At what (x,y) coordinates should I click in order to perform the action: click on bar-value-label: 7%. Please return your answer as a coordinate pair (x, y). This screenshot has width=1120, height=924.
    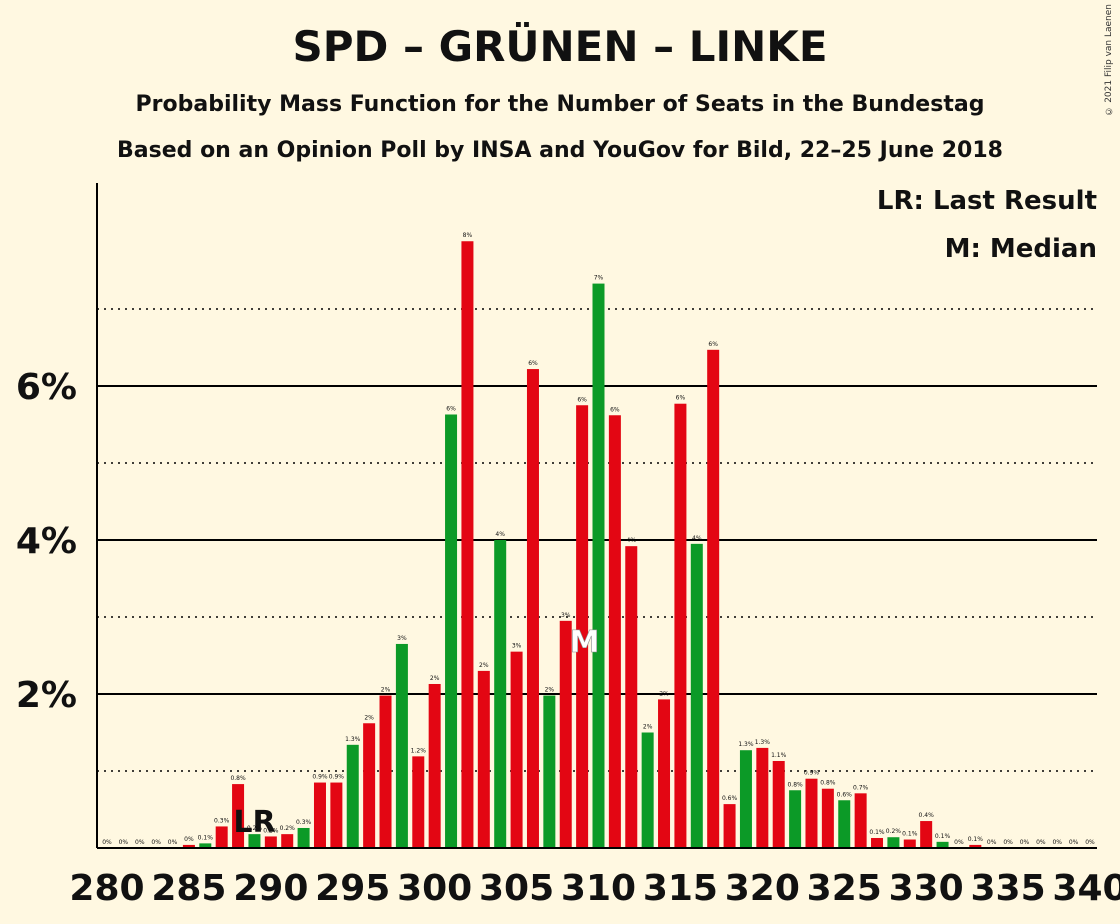
    Looking at the image, I should click on (599, 278).